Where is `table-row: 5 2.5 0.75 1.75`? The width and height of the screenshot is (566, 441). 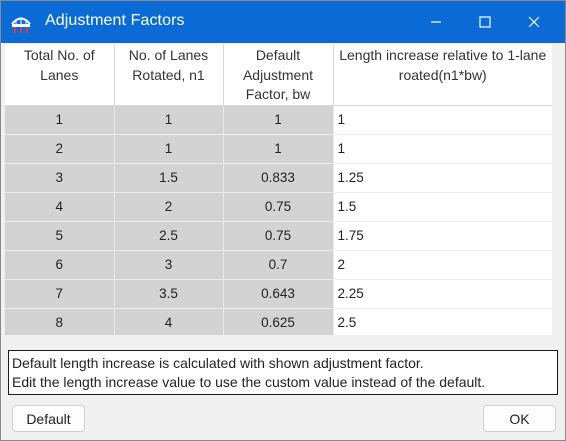 table-row: 5 2.5 0.75 1.75 is located at coordinates (278, 236).